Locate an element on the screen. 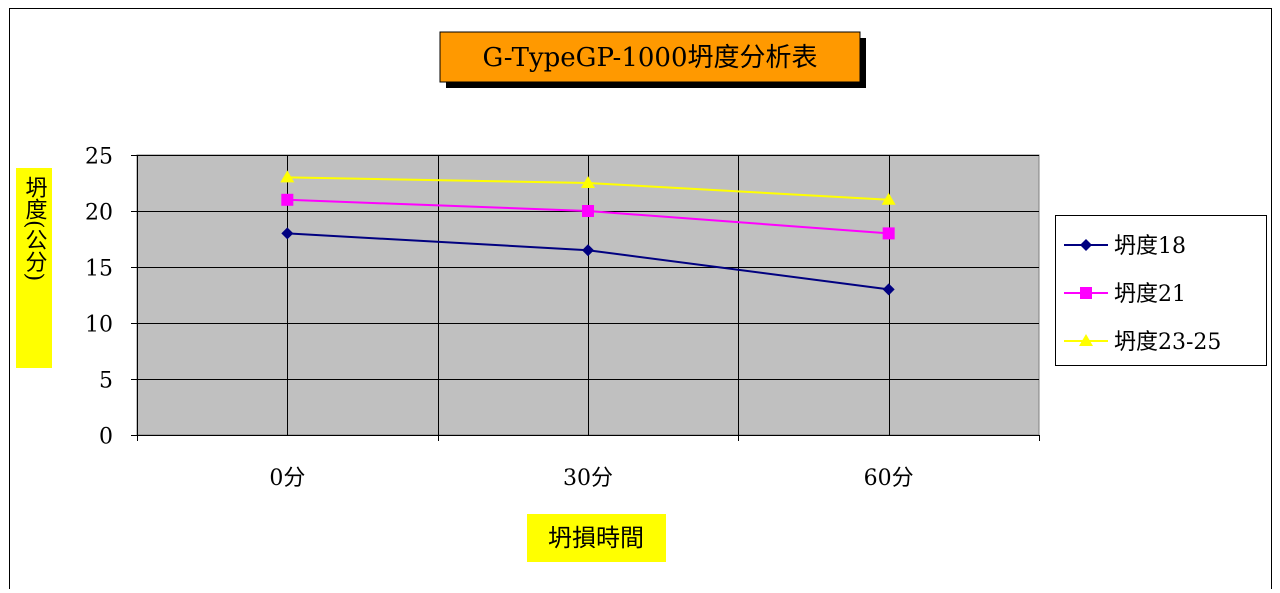 The width and height of the screenshot is (1280, 593). y-tick-label: 5 is located at coordinates (106, 381).